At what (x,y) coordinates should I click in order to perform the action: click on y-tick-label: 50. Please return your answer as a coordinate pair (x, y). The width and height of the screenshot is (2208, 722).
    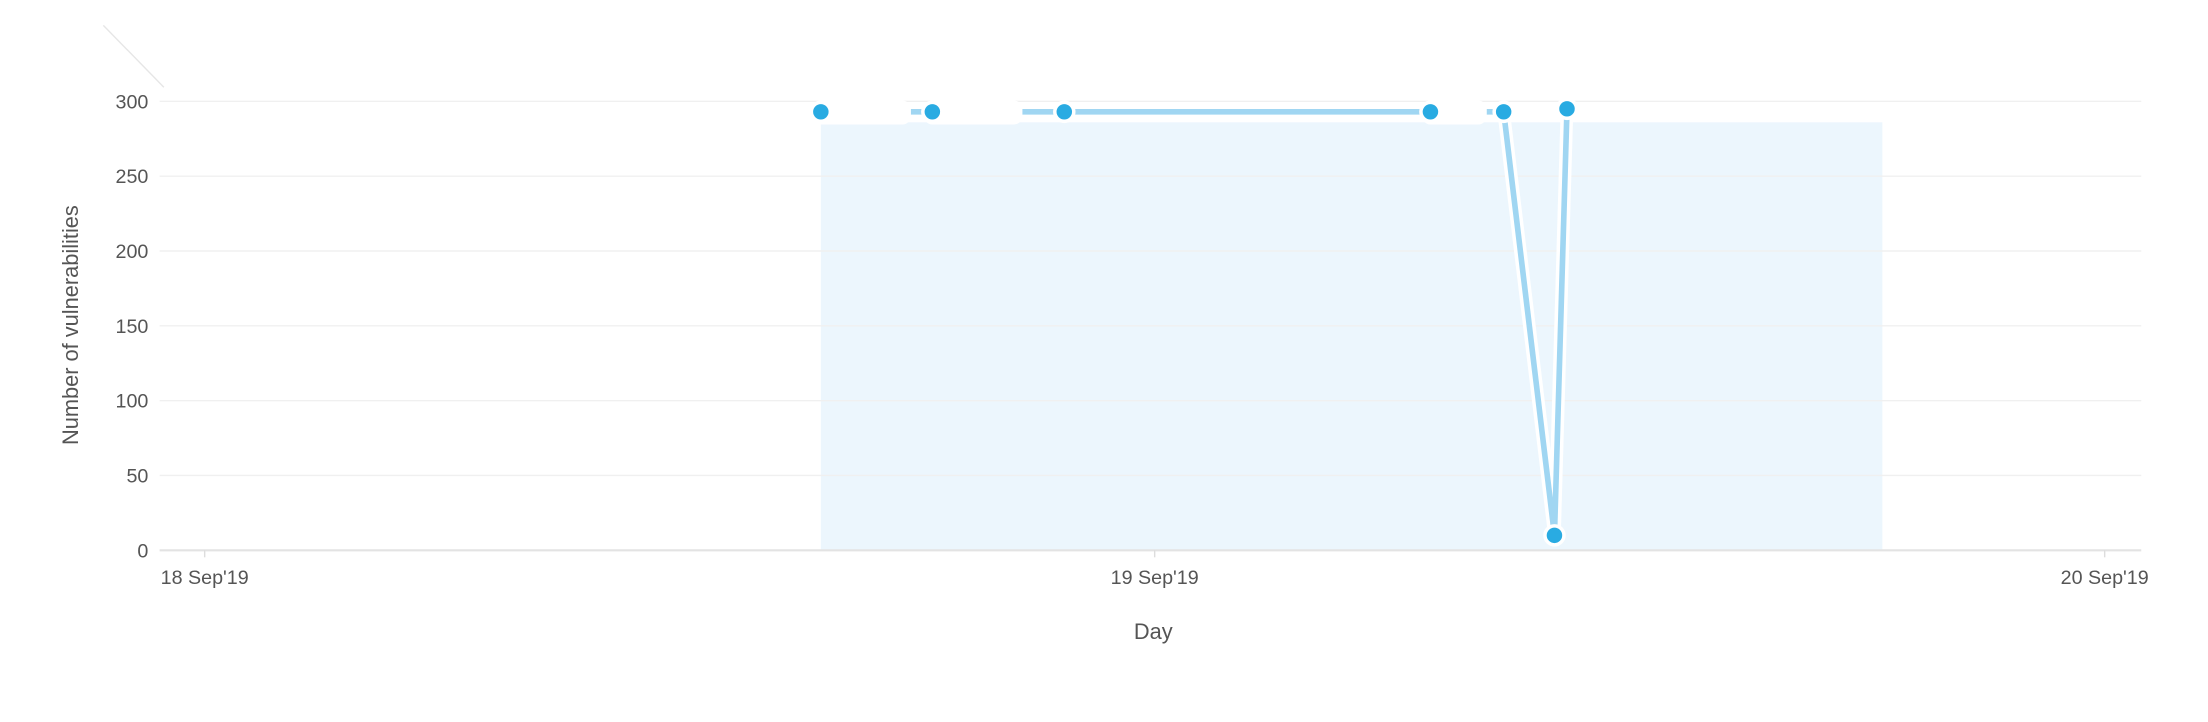
    Looking at the image, I should click on (137, 477).